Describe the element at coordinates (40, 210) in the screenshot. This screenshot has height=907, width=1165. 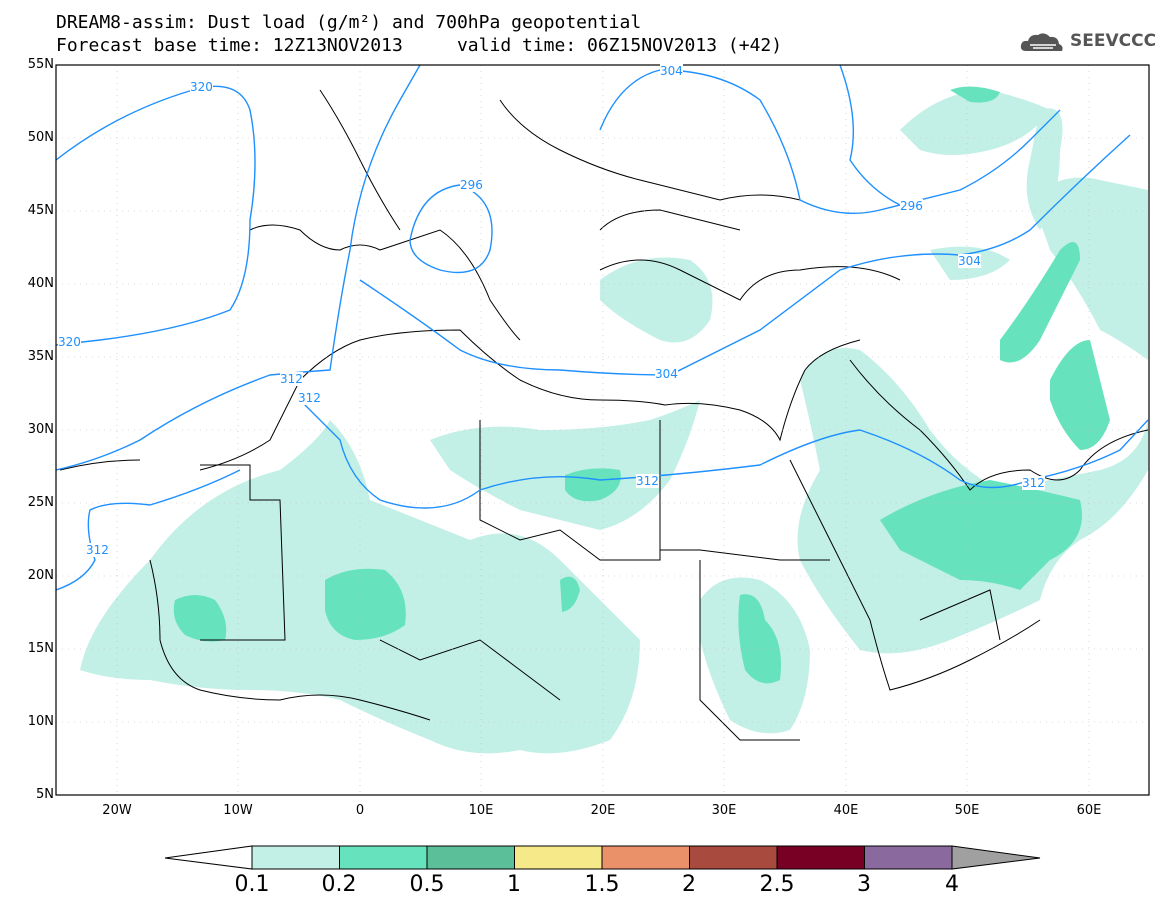
I see `lat-label: 45N` at that location.